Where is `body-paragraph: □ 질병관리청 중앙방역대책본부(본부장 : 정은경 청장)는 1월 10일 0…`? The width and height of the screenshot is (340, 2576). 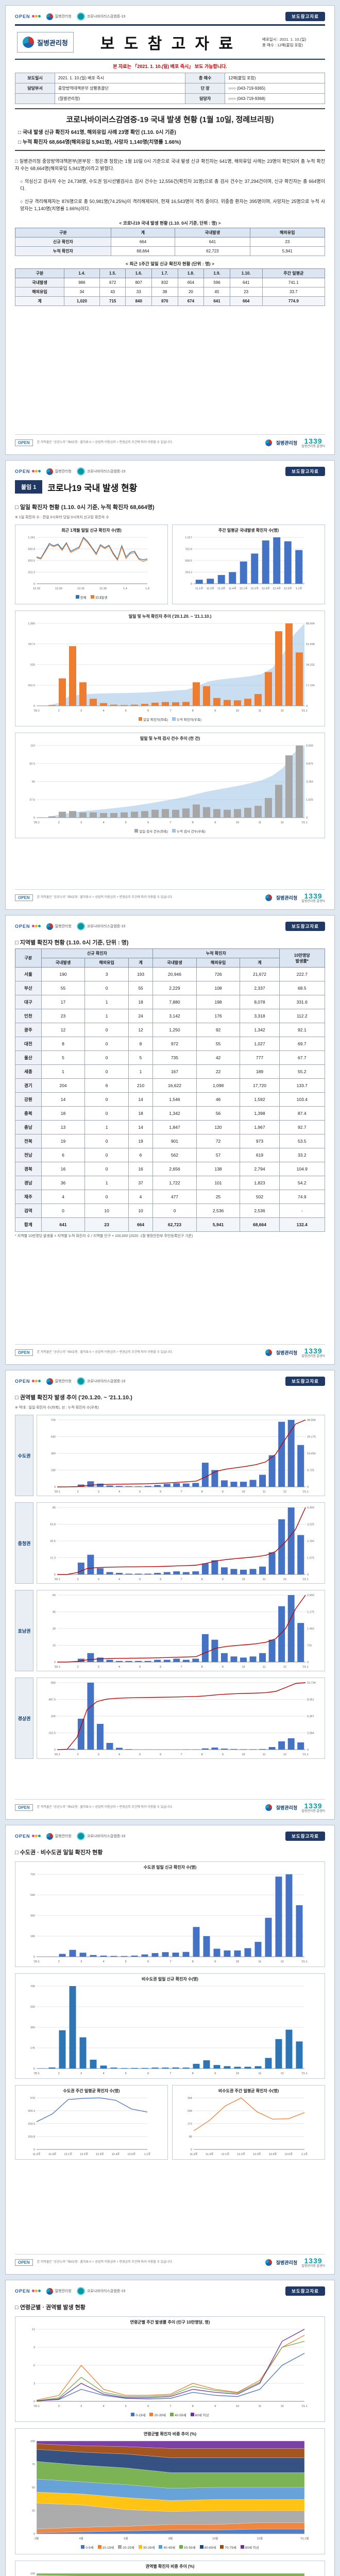
body-paragraph: □ 질병관리청 중앙방역대책본부(본부장 : 정은경 청장)는 1월 10일 0… is located at coordinates (170, 165).